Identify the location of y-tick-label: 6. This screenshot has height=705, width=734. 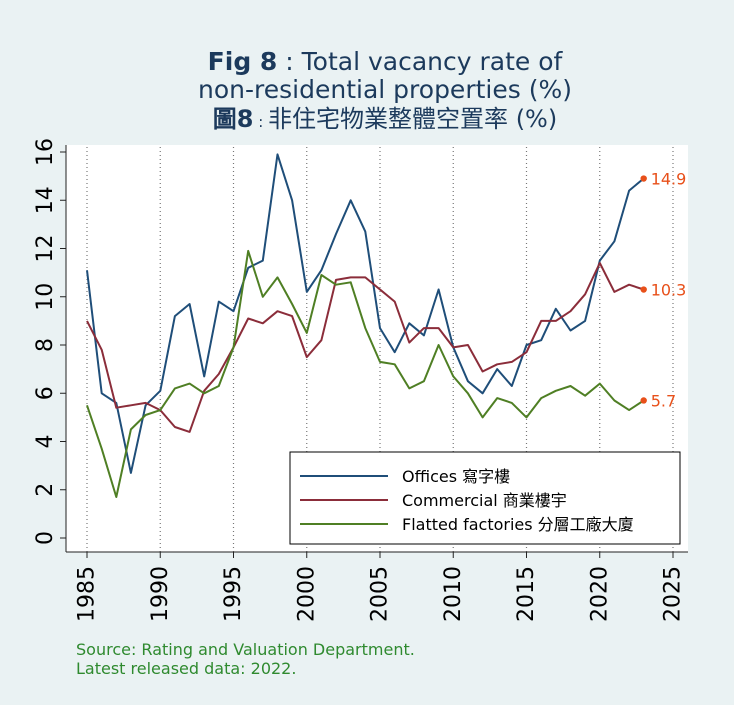
(45, 393).